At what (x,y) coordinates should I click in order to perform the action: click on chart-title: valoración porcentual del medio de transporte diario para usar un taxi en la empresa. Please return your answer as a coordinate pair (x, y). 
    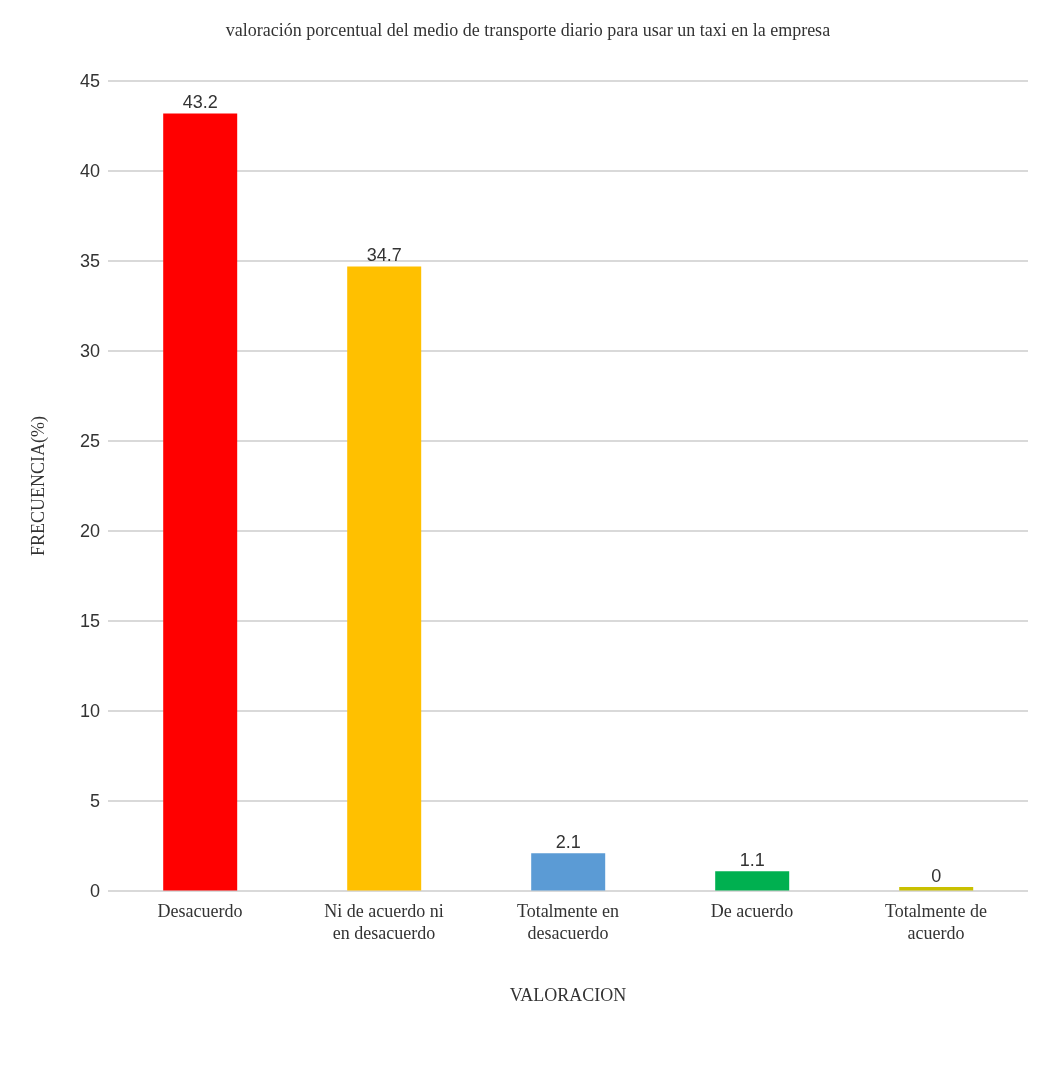
    Looking at the image, I should click on (528, 30).